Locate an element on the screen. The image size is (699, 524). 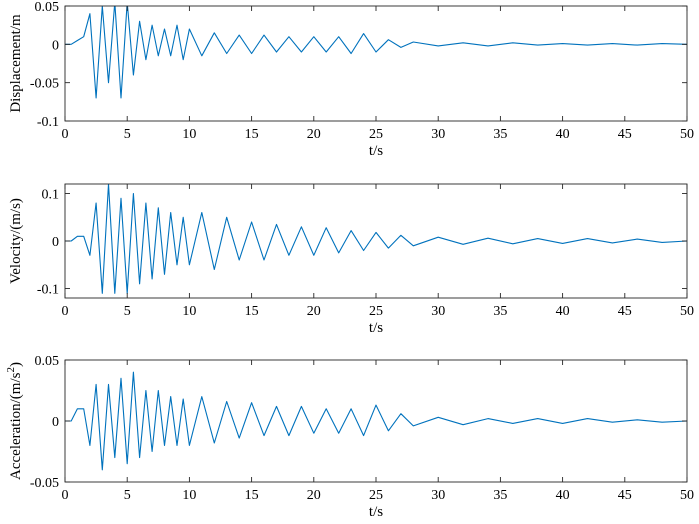
y-axis-label: Displacement/m is located at coordinates (16, 63).